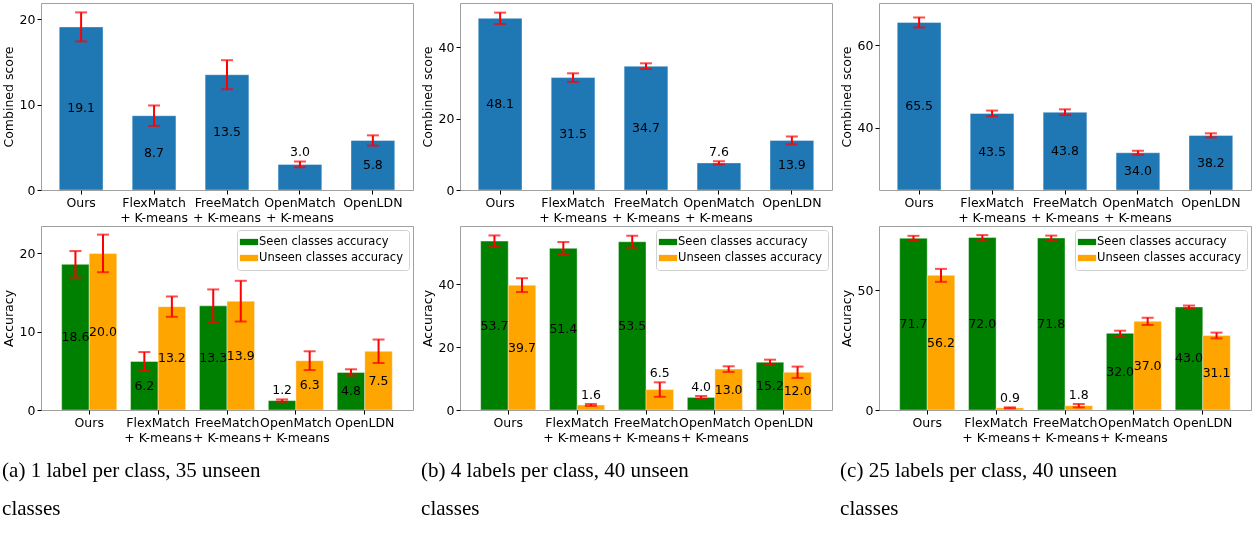 This screenshot has width=1258, height=559. Describe the element at coordinates (1078, 395) in the screenshot. I see `data-label: 1.8` at that location.